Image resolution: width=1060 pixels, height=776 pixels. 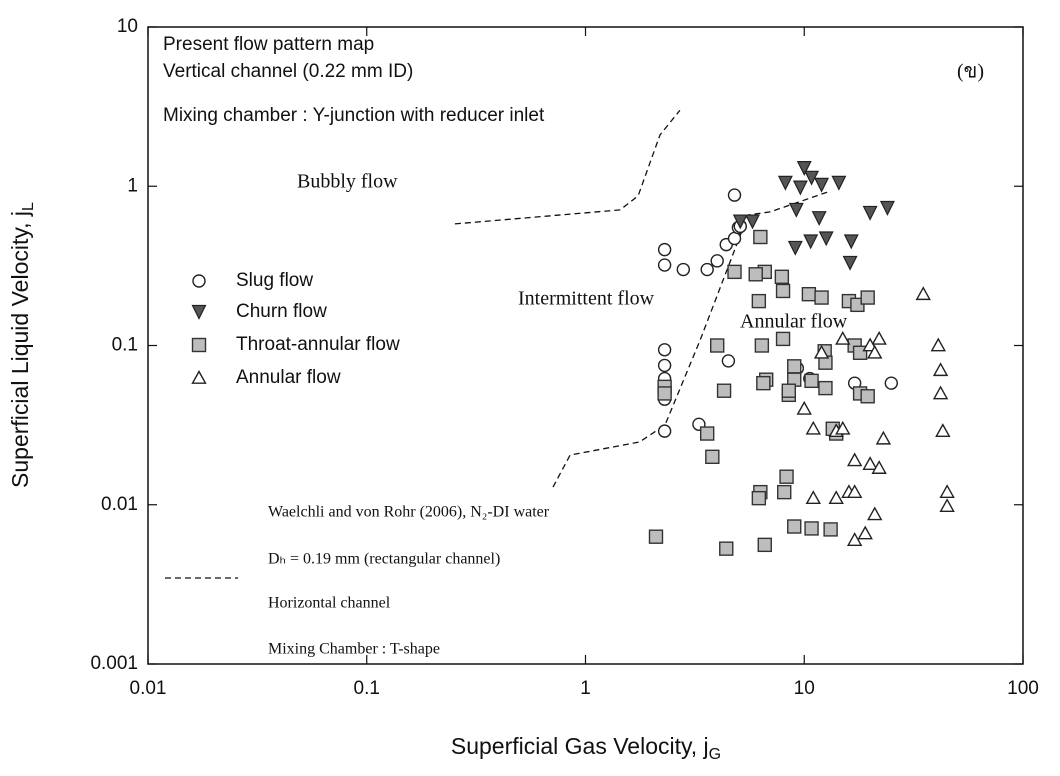 I want to click on x-axis-label-sub: G, so click(x=715, y=754).